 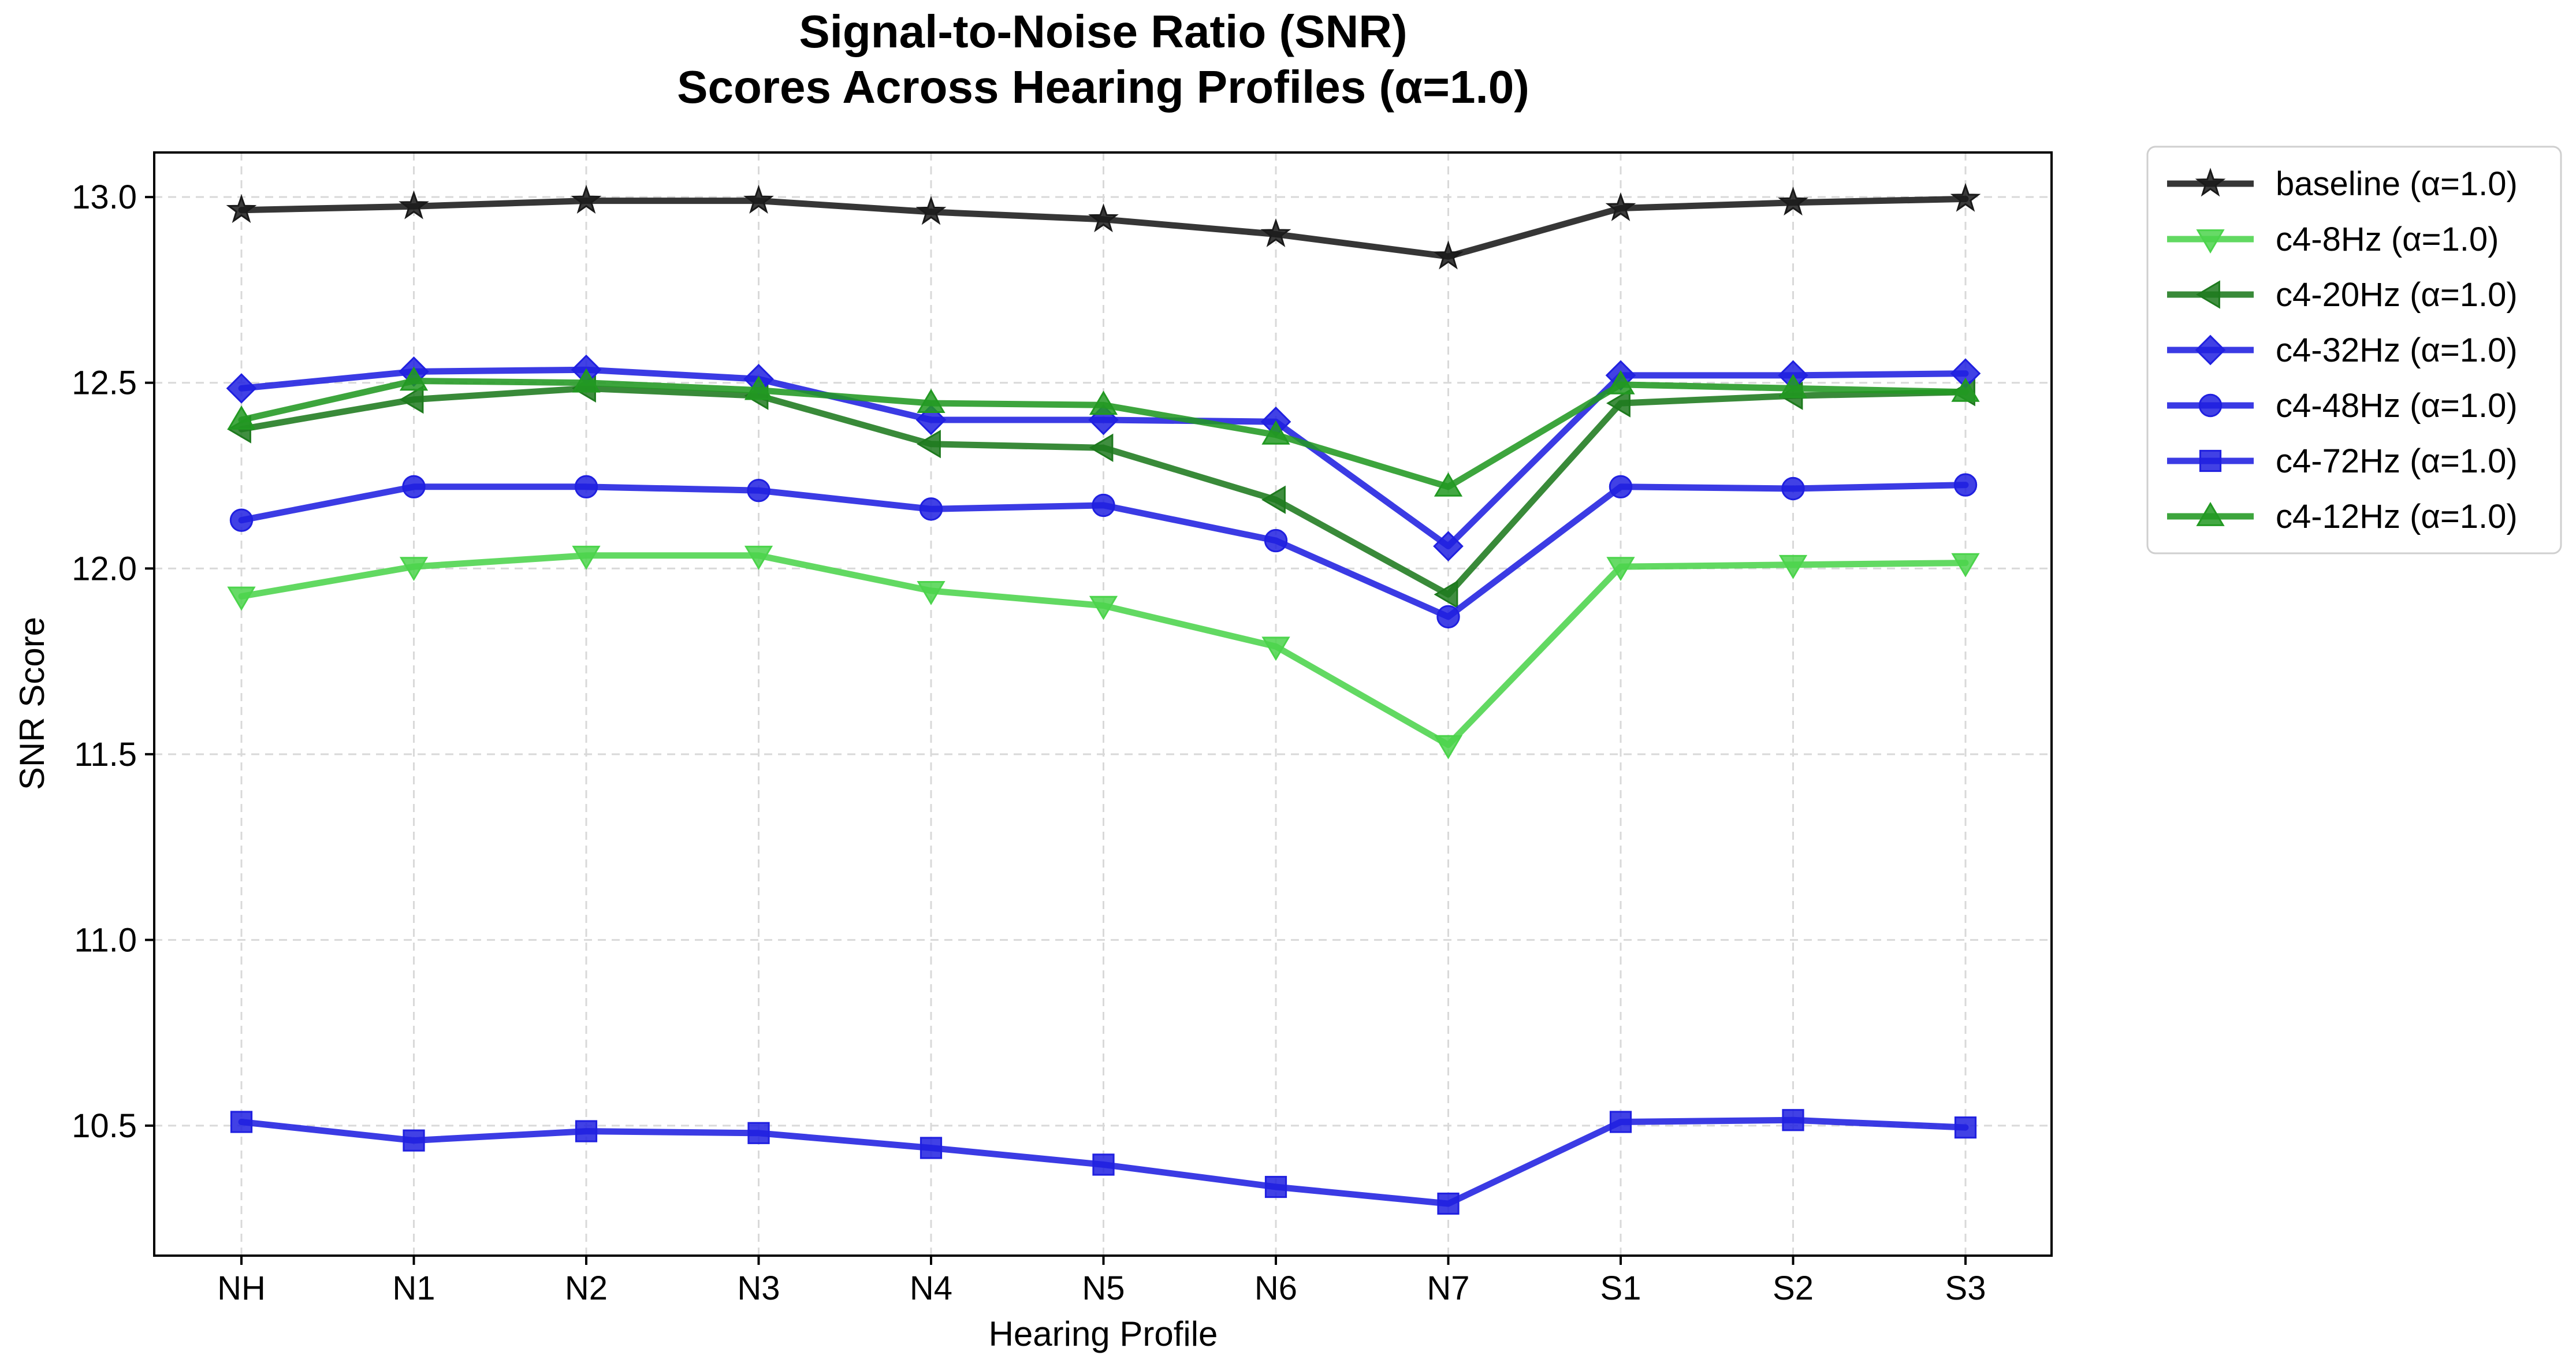 I want to click on chart-title: Signal-to-Noise Ratio (SNR), so click(x=1103, y=31).